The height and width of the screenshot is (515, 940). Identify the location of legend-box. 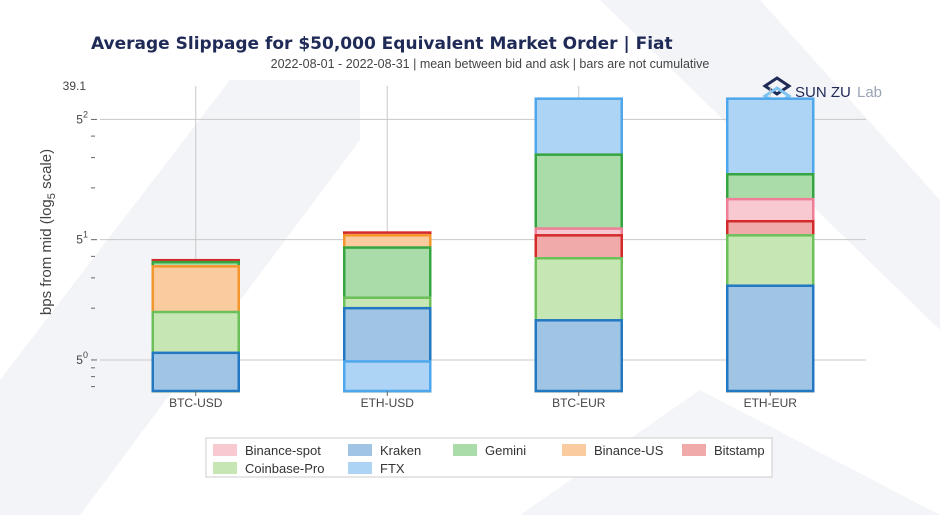
(489, 457).